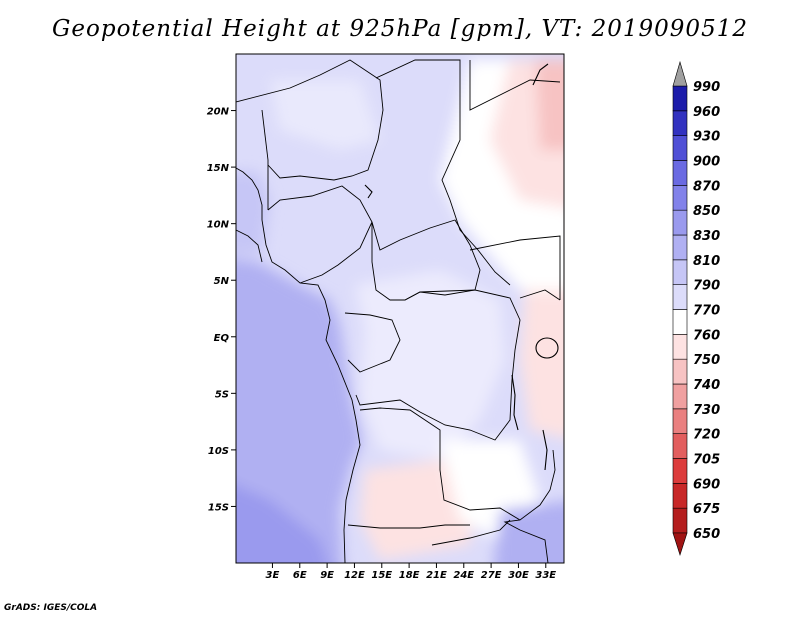 Image resolution: width=800 pixels, height=618 pixels. What do you see at coordinates (545, 575) in the screenshot?
I see `x-tick-label: 33E` at bounding box center [545, 575].